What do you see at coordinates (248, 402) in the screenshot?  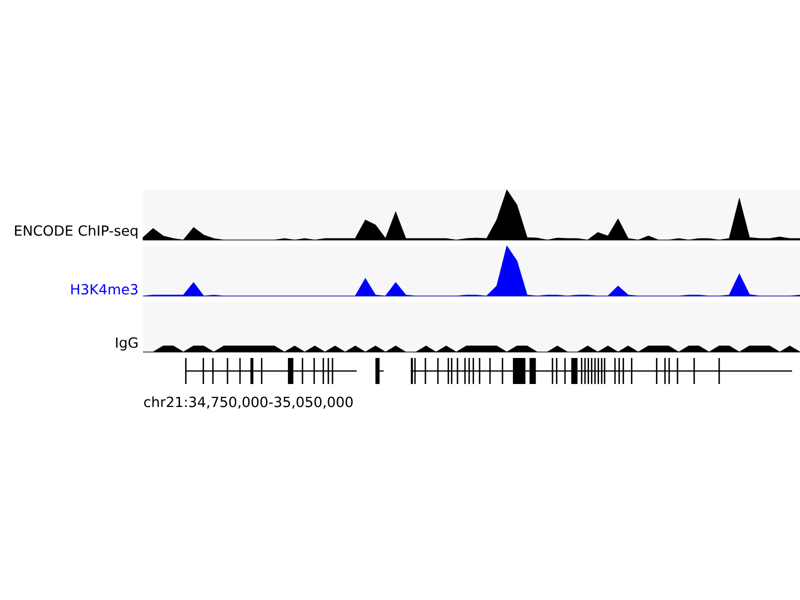 I see `text: chr21:34,750,000-35,050,000` at bounding box center [248, 402].